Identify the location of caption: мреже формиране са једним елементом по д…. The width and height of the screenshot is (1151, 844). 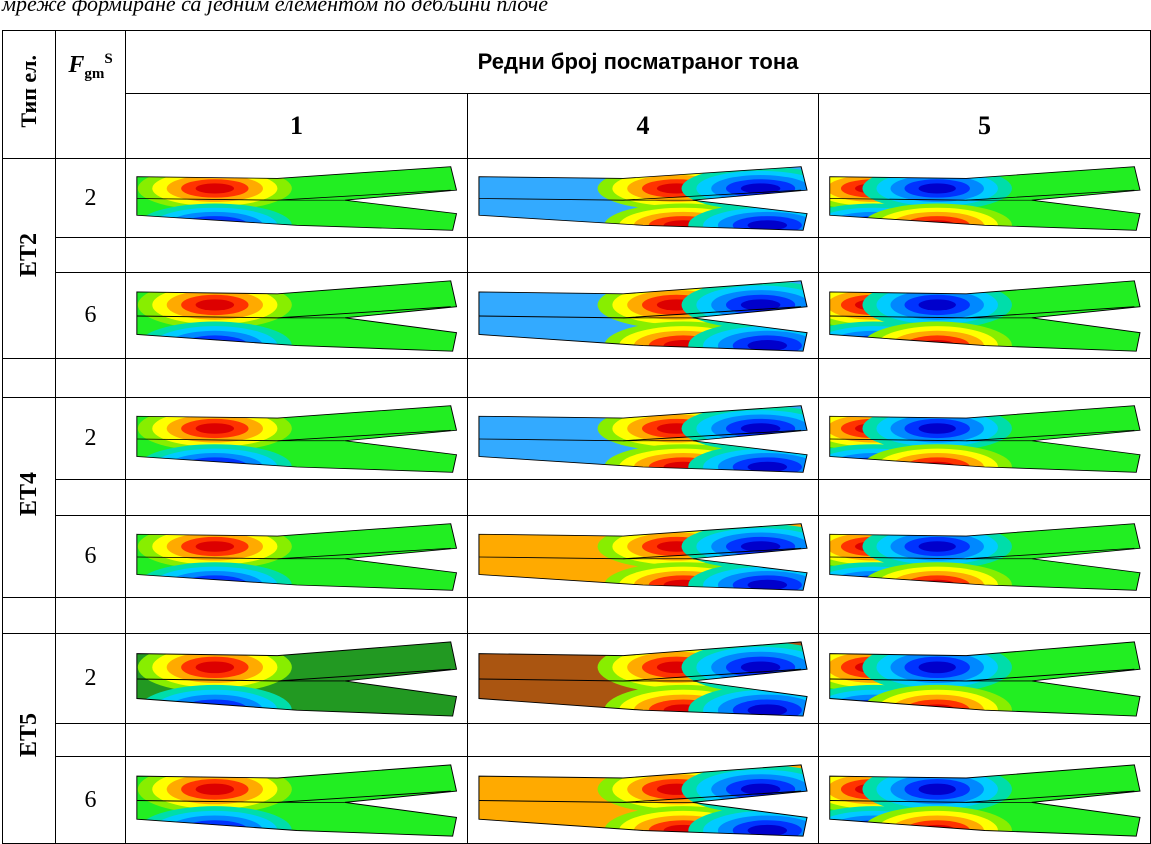
(275, 8).